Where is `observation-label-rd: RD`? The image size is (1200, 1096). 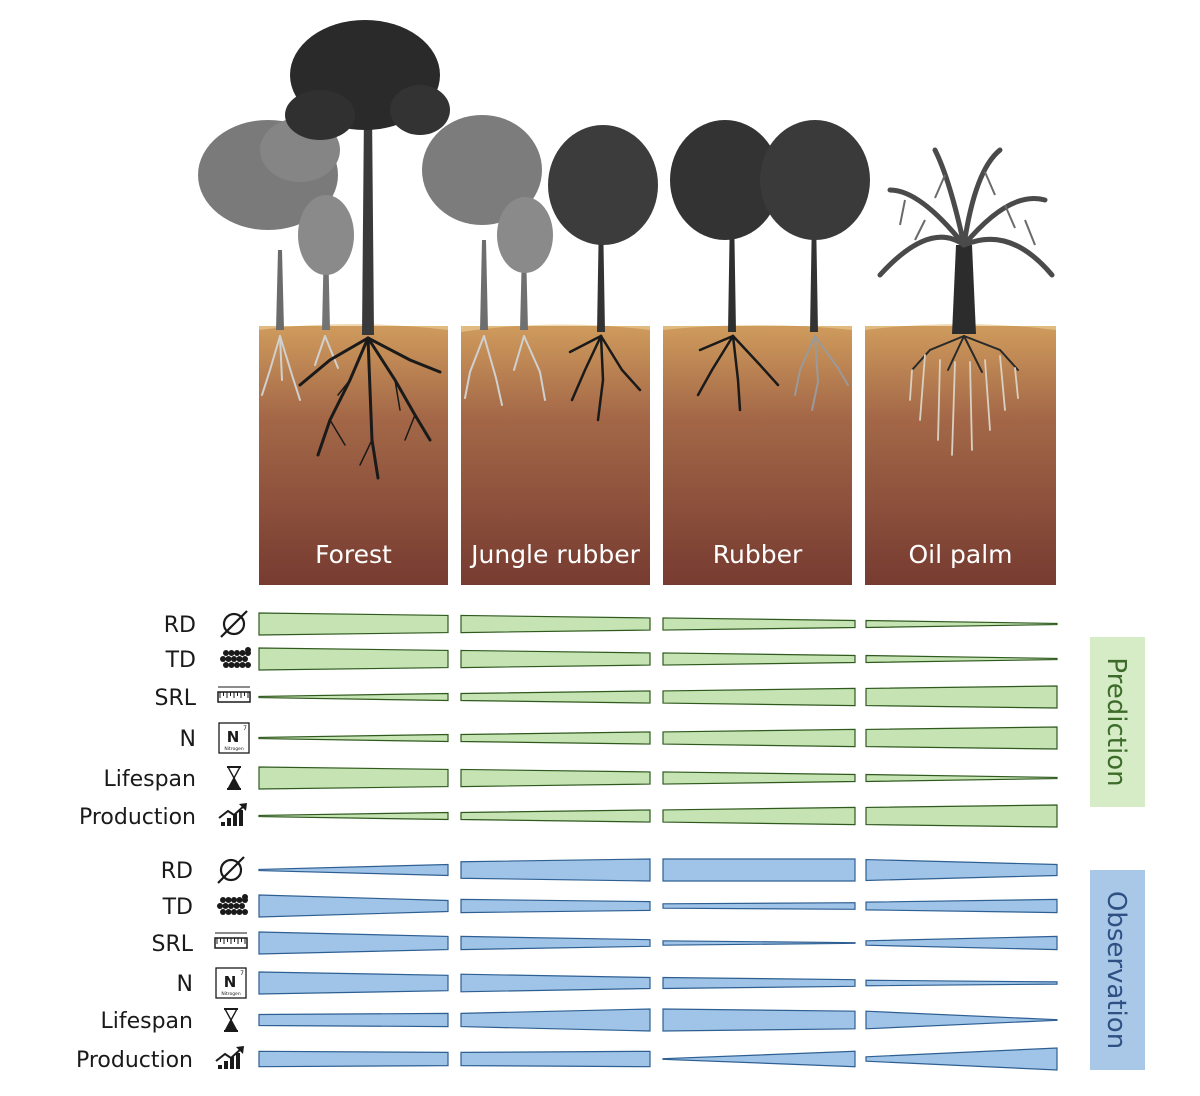 observation-label-rd: RD is located at coordinates (177, 871).